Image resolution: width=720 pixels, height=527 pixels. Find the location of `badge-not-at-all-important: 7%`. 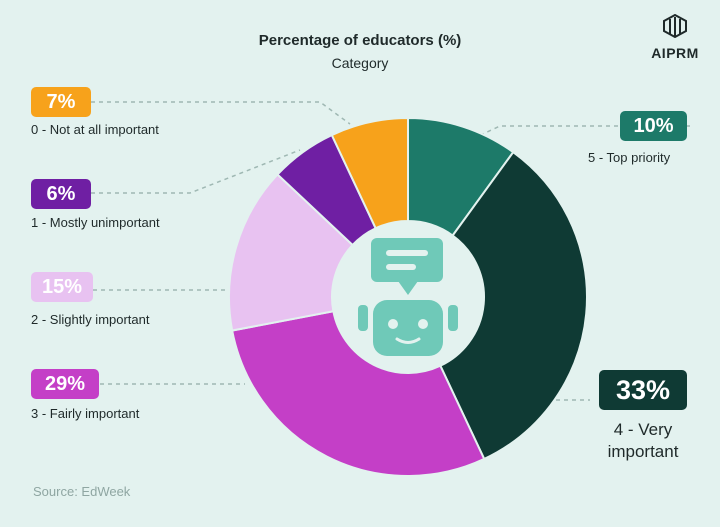

badge-not-at-all-important: 7% is located at coordinates (61, 102).